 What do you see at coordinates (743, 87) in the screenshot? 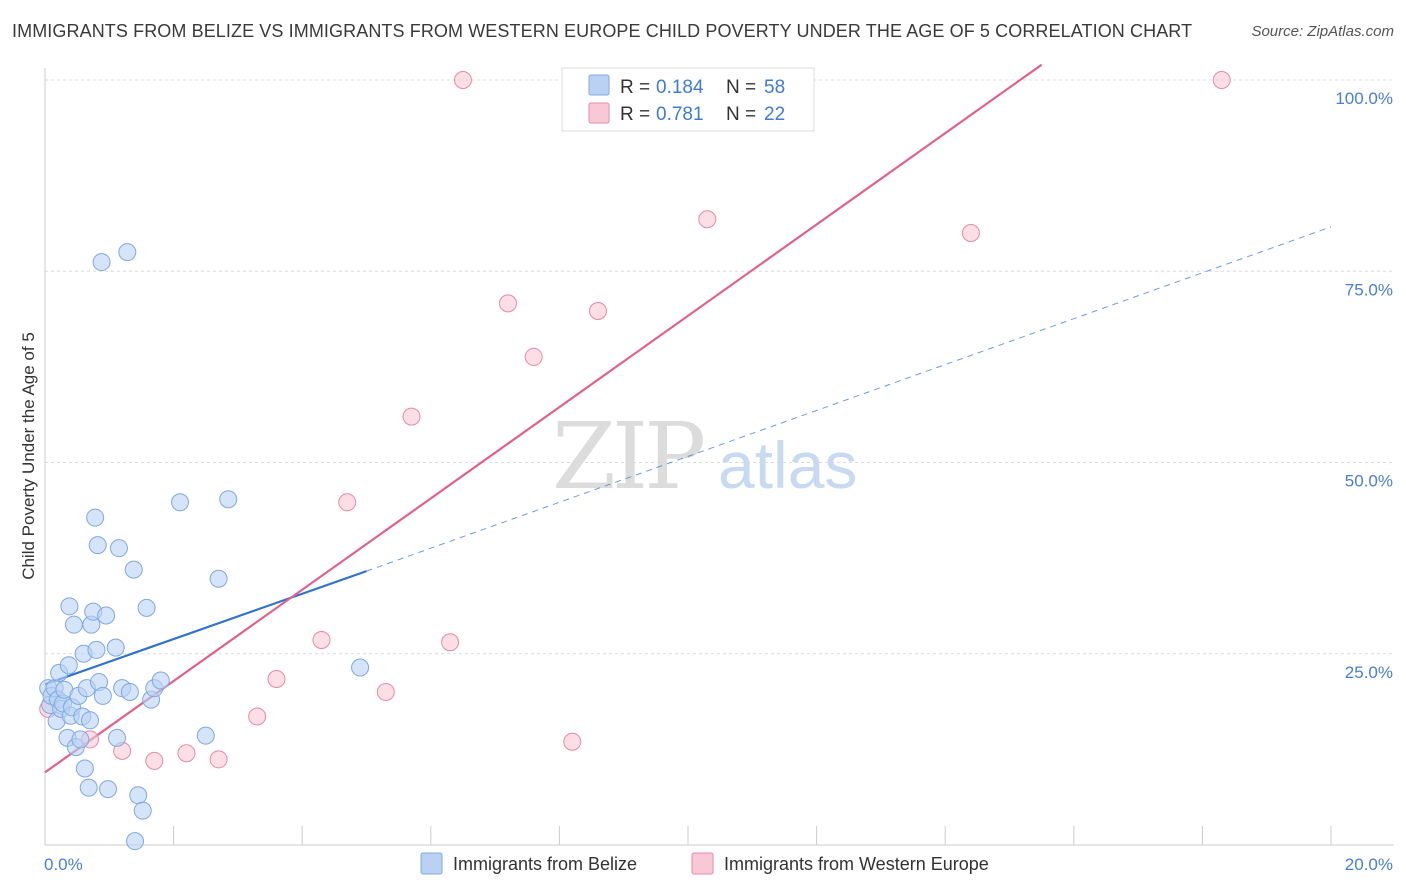
I see `legend-box-n-label-belize: N =` at bounding box center [743, 87].